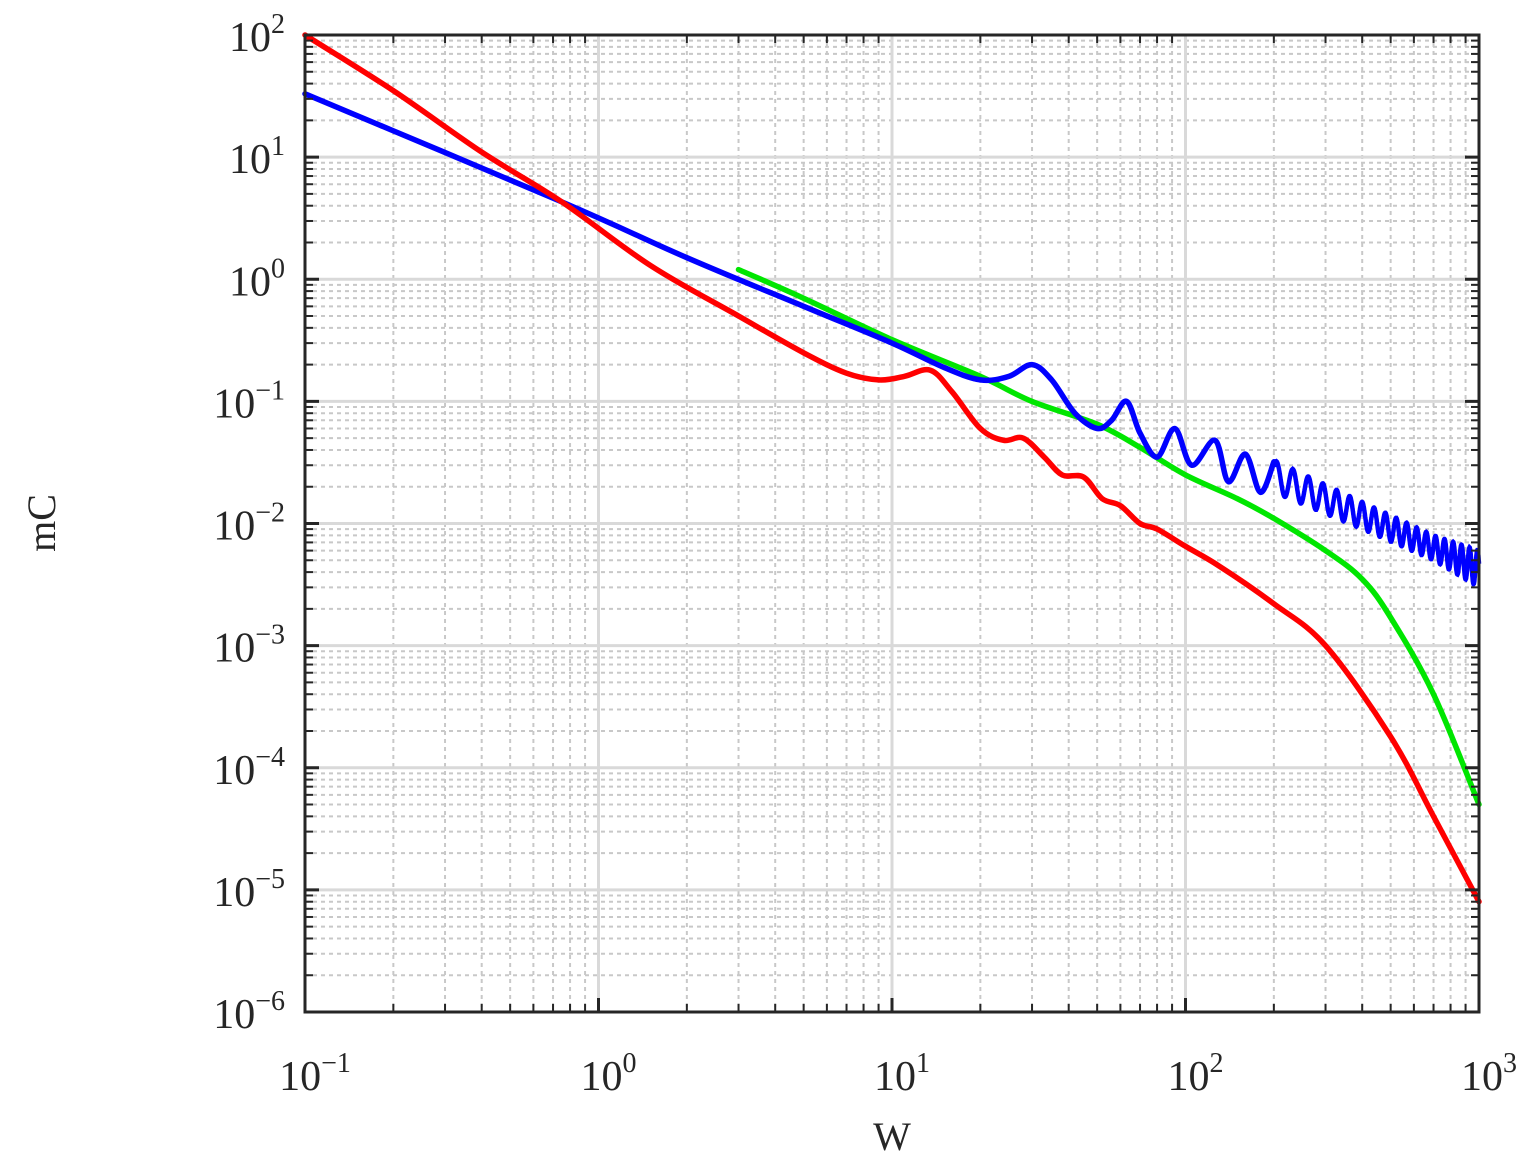 The image size is (1533, 1170). I want to click on x-tick-label: 10³, so click(1489, 1074).